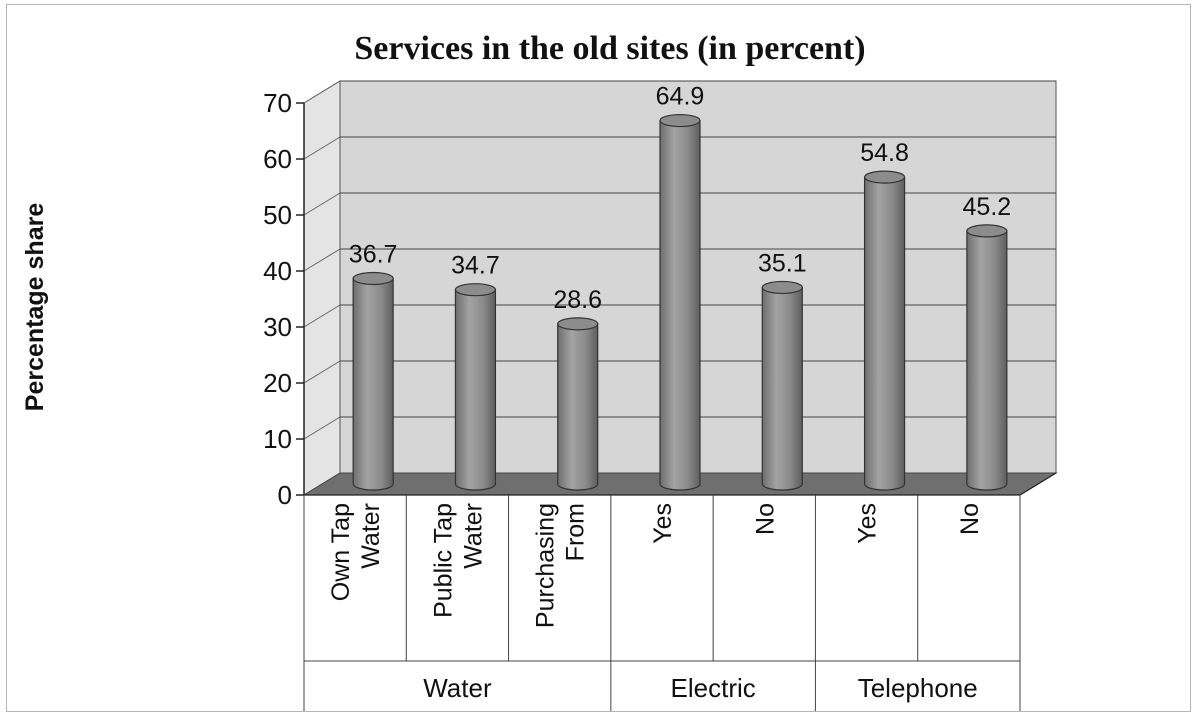 This screenshot has height=716, width=1197. Describe the element at coordinates (277, 159) in the screenshot. I see `y-tick-label: 60` at that location.